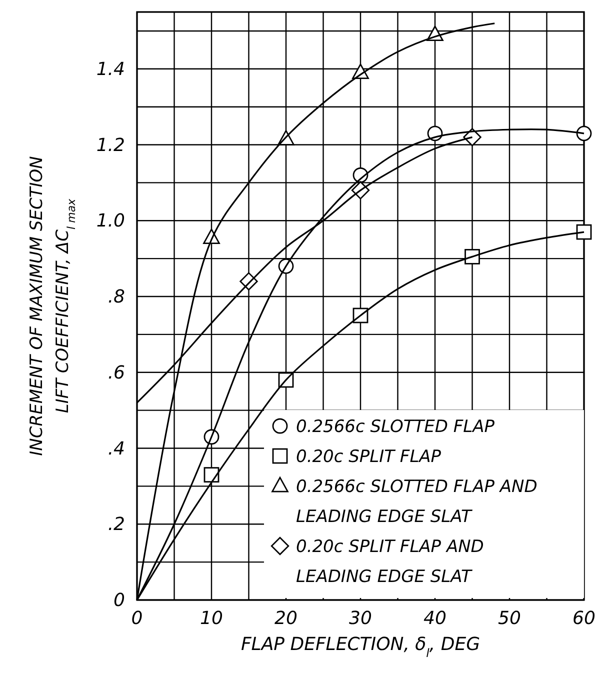 This screenshot has width=609, height=680. I want to click on y-tick-label: 1.2, so click(110, 145).